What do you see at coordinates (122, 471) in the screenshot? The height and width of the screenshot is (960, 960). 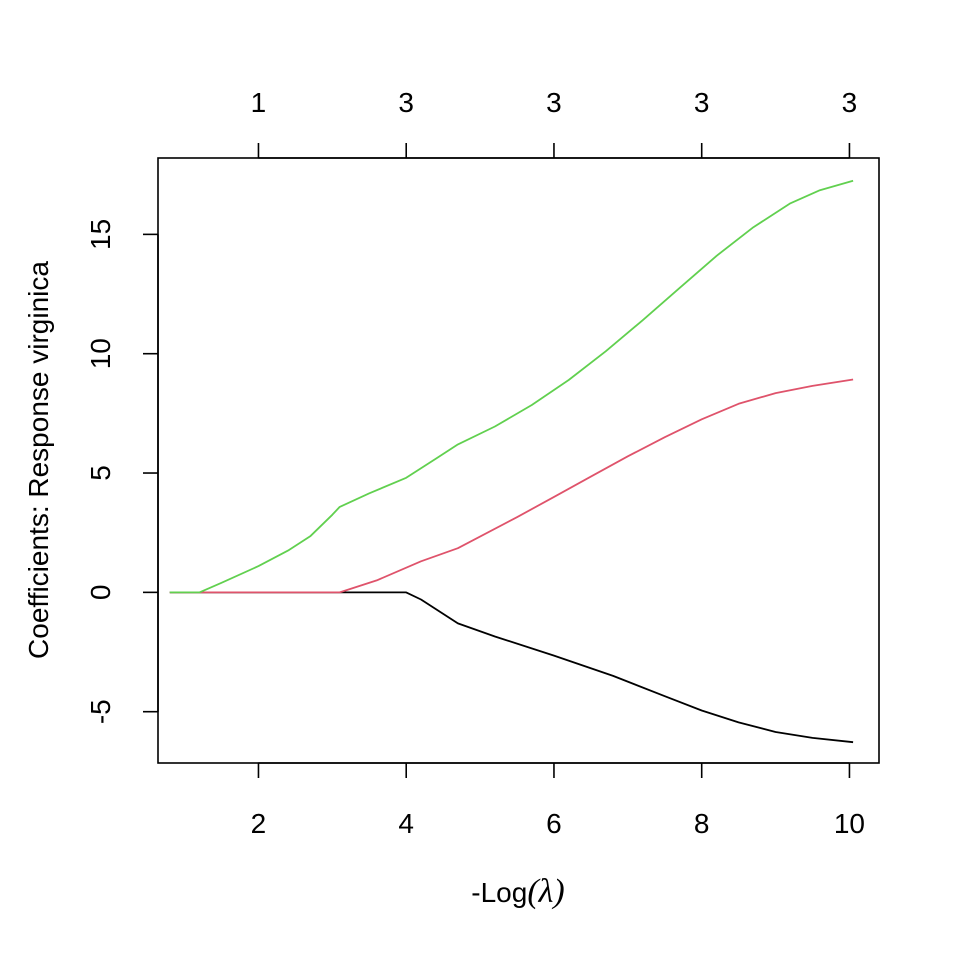 I see `left-axis: -5 0 5 10 15` at bounding box center [122, 471].